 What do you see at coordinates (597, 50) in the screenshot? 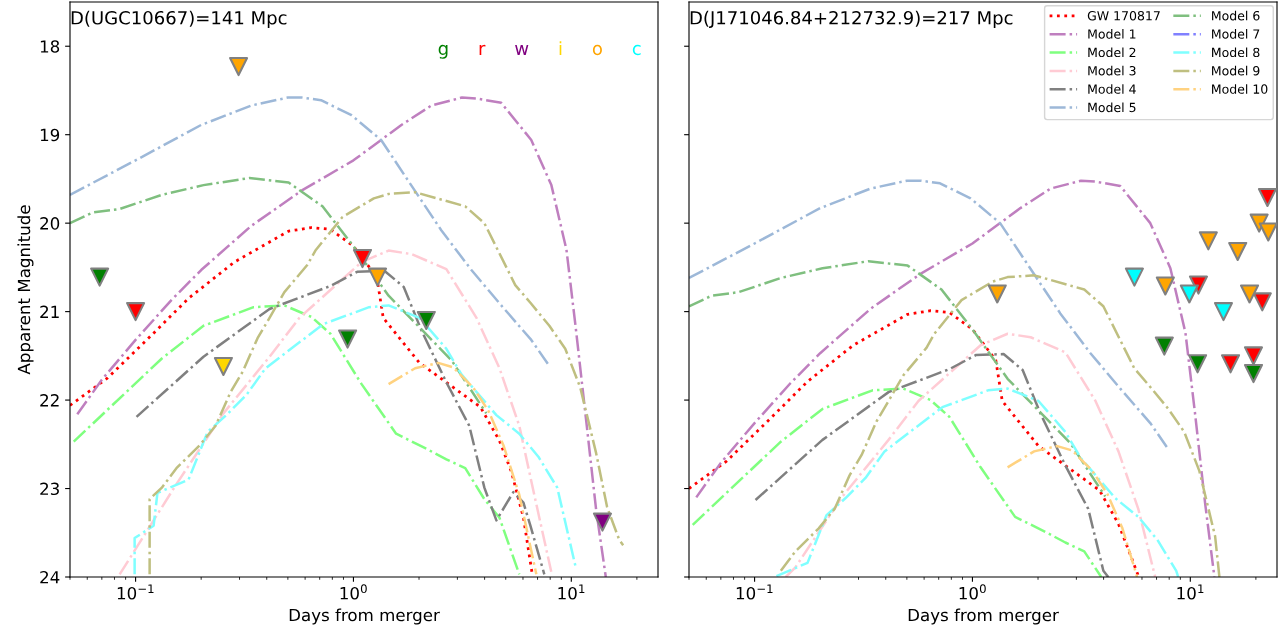
I see `text: o` at bounding box center [597, 50].